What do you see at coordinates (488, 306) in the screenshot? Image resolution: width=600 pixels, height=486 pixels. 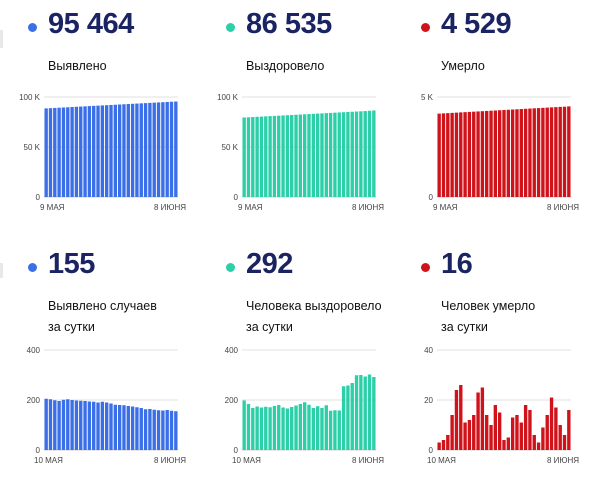 I see `label-line: Человек умерло` at bounding box center [488, 306].